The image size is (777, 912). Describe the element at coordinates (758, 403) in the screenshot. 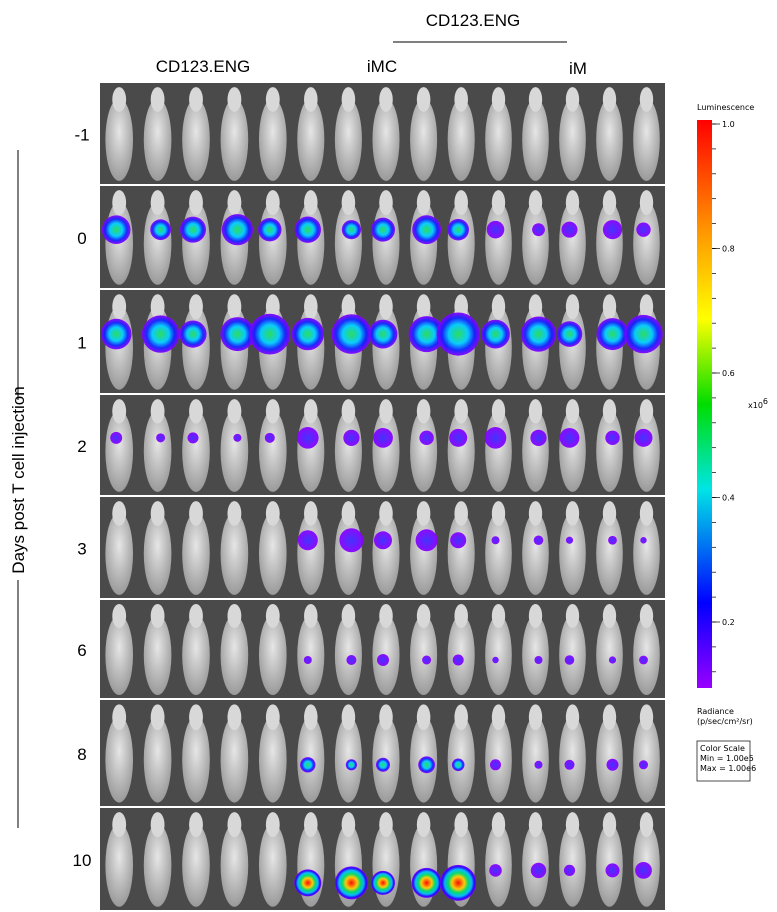

I see `multiplier: x106` at that location.